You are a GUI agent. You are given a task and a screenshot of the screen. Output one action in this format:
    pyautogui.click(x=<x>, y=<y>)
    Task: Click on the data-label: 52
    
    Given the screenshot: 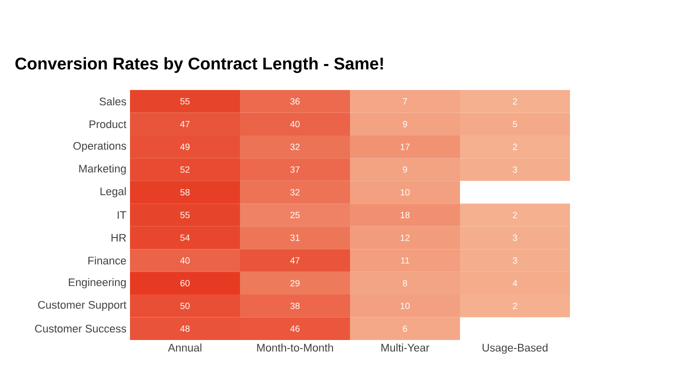 What is the action you would take?
    pyautogui.click(x=185, y=169)
    